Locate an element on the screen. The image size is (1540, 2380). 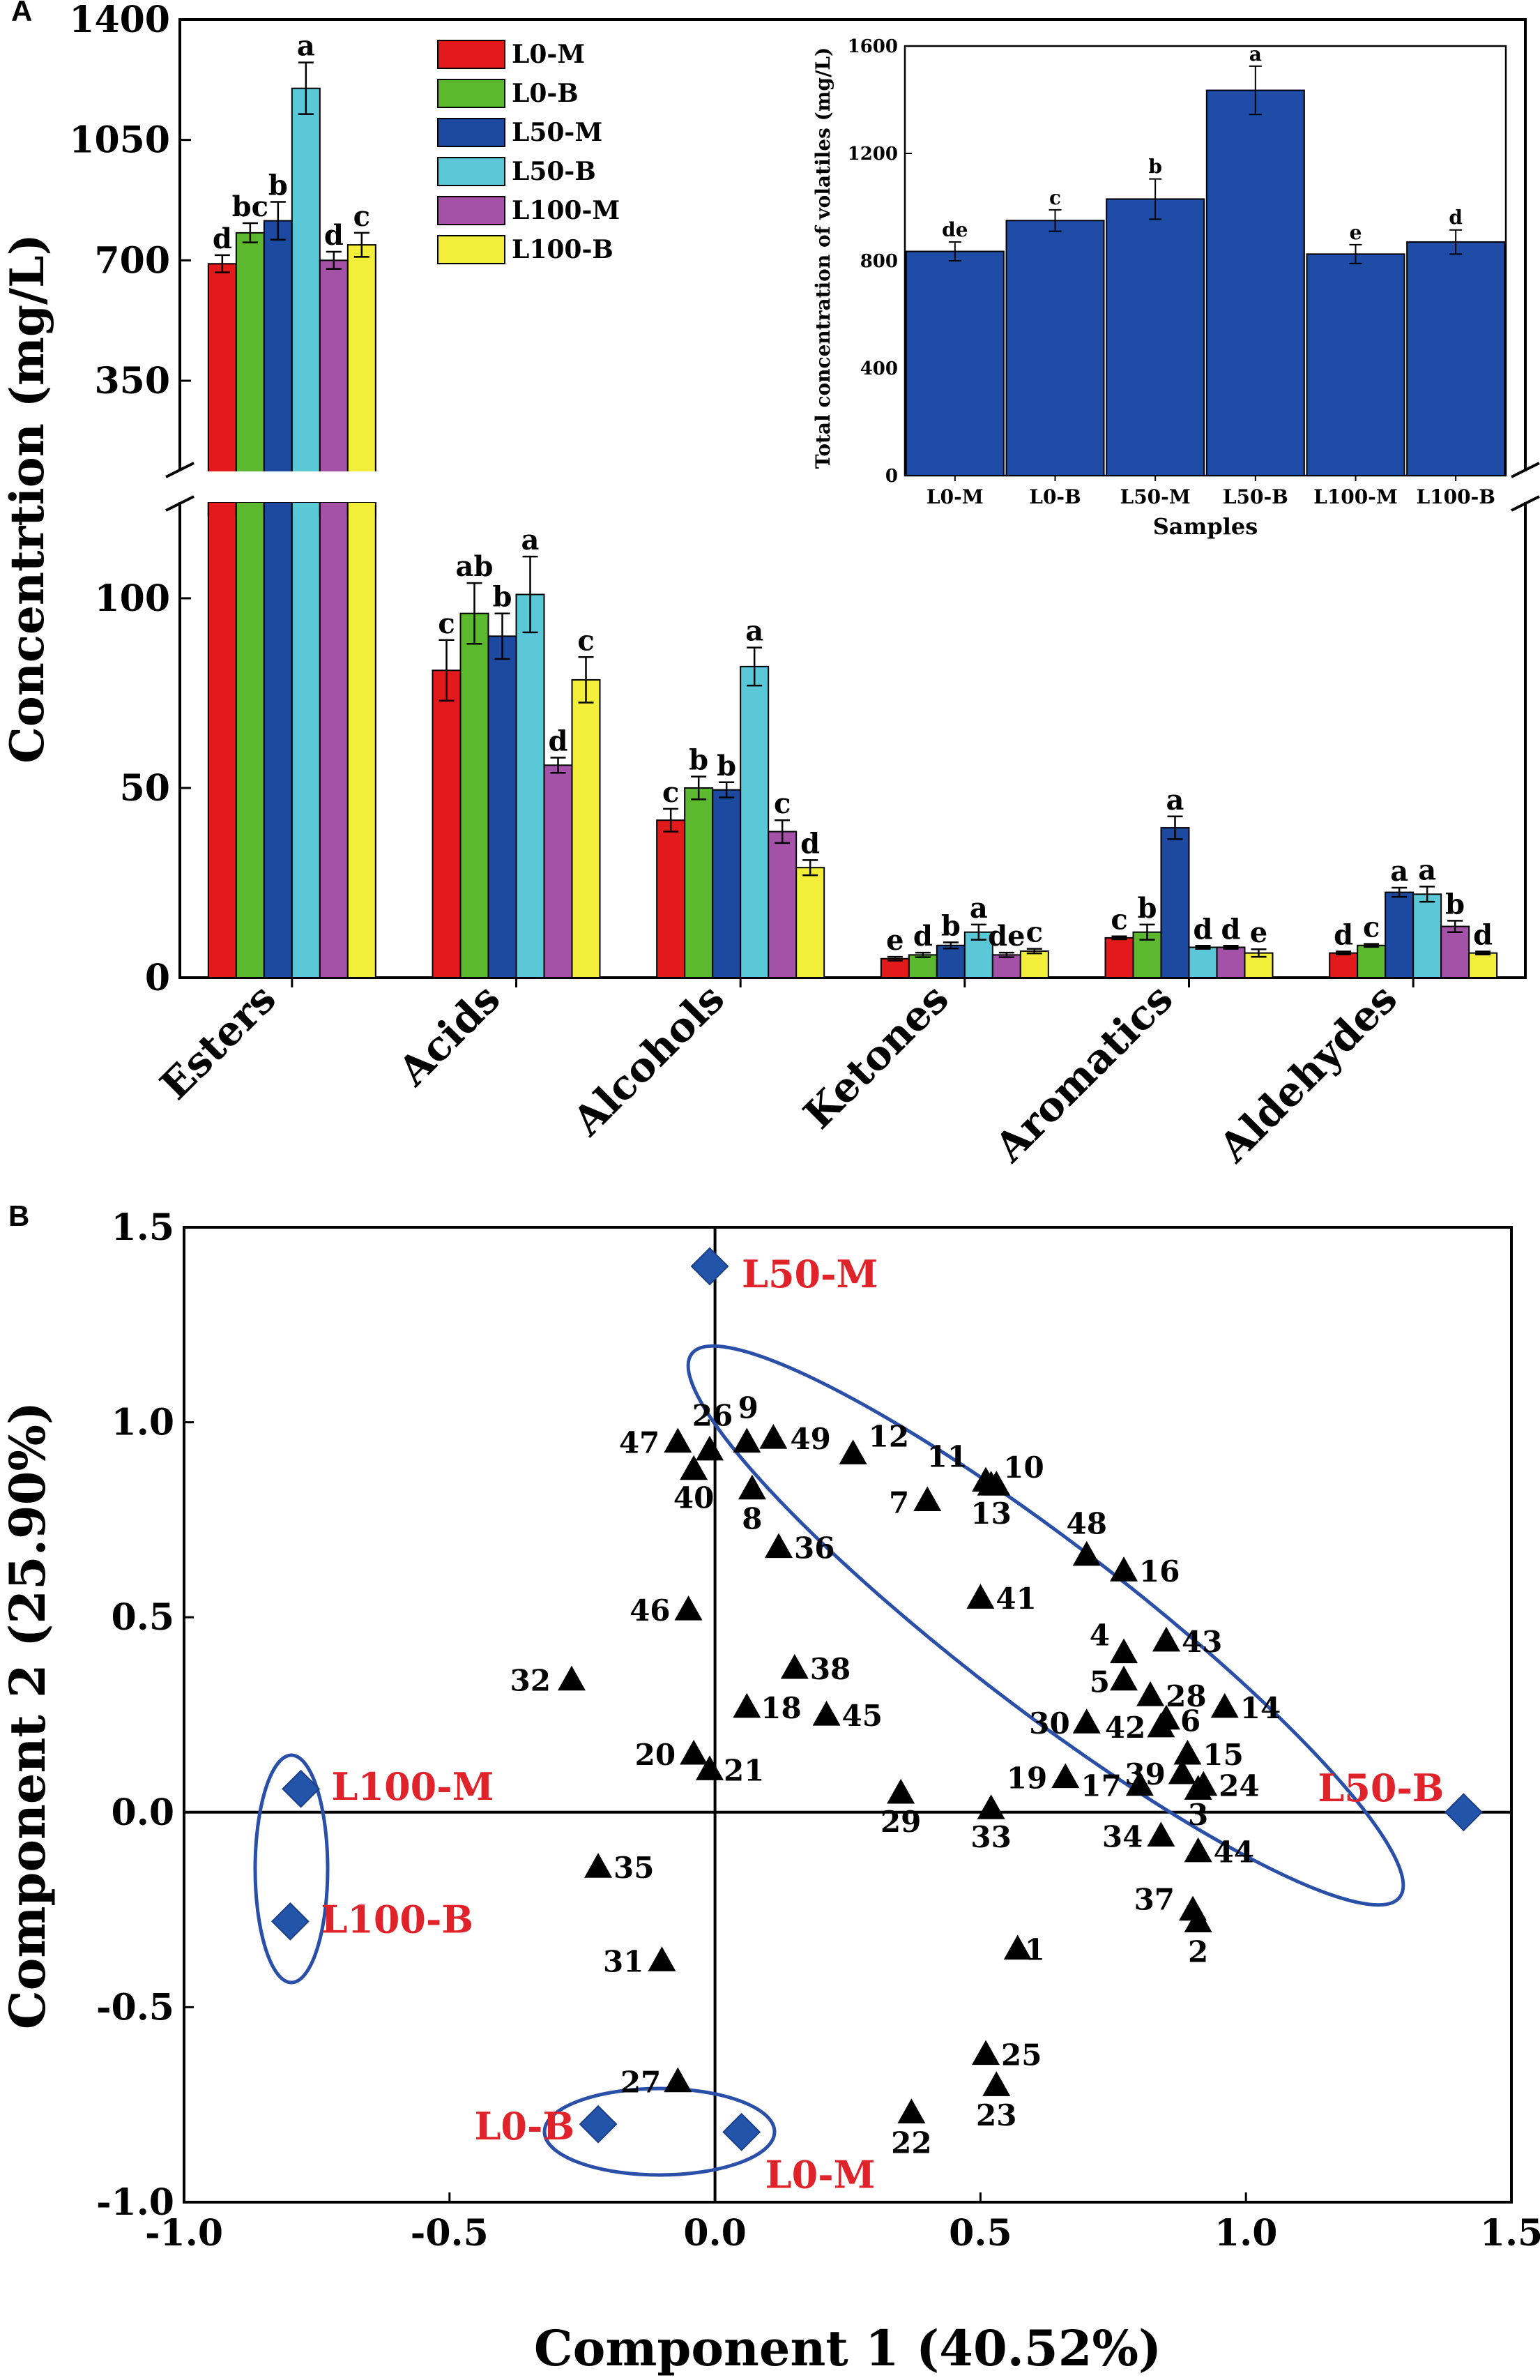
y-tick-label: -0.5 is located at coordinates (135, 2008).